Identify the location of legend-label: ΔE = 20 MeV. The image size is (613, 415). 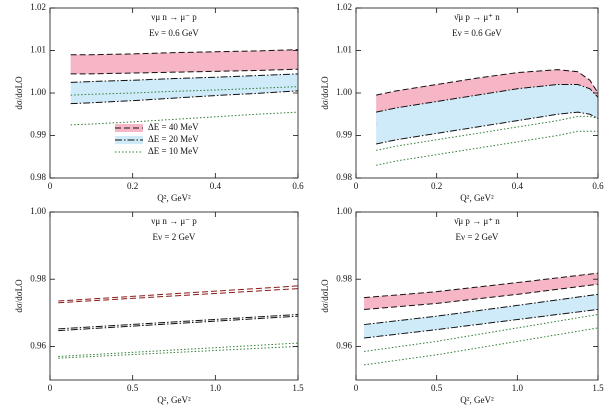
(173, 139).